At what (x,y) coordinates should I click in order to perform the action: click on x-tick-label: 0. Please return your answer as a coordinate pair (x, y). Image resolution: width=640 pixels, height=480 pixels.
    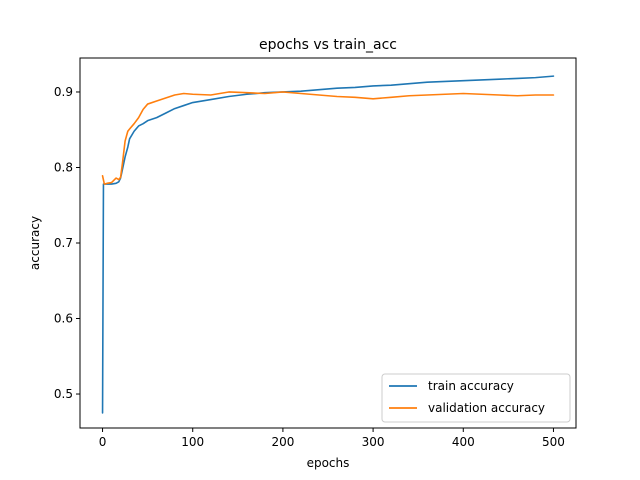
    Looking at the image, I should click on (103, 442).